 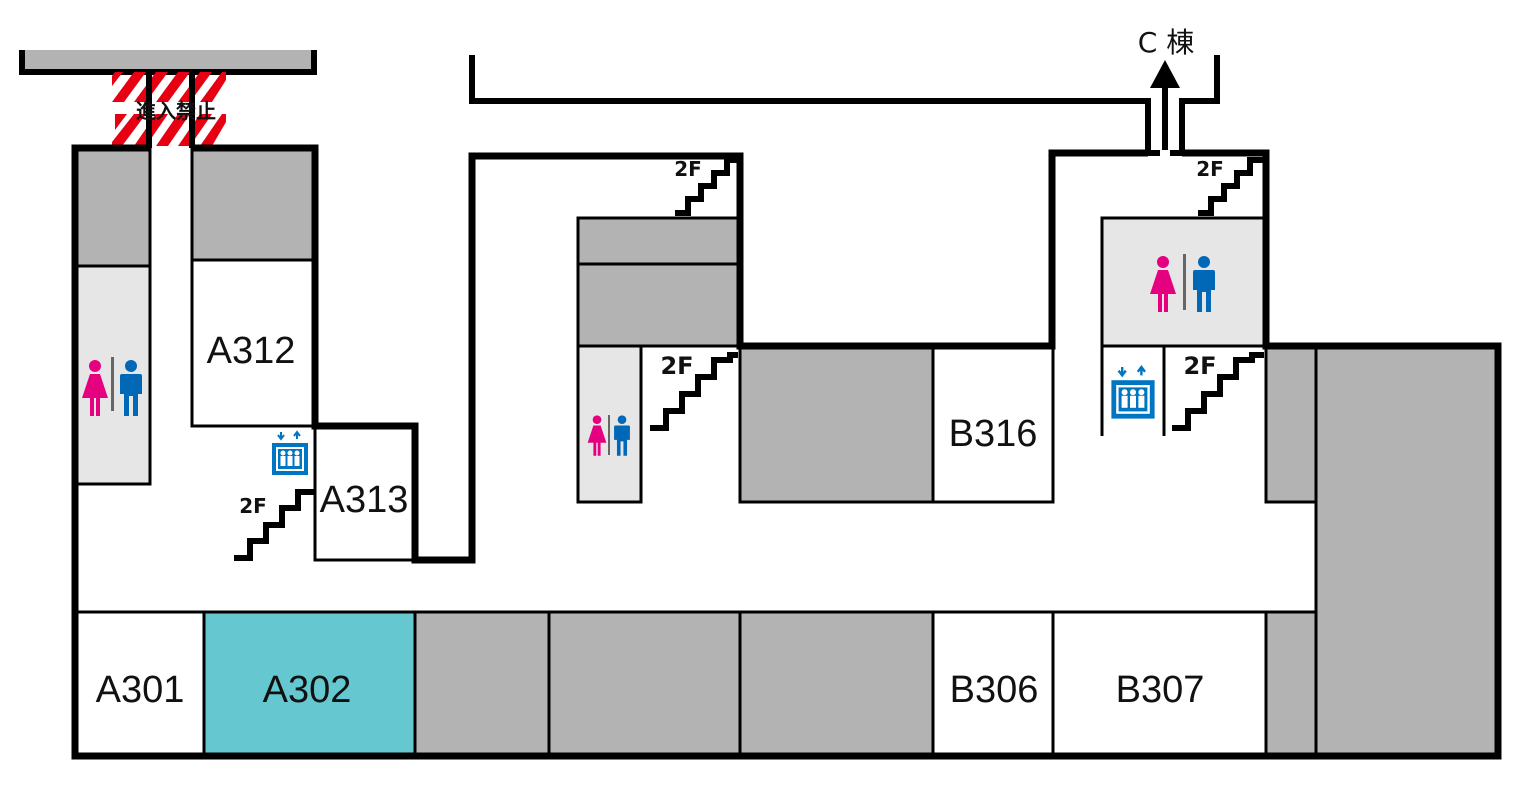 What do you see at coordinates (176, 111) in the screenshot?
I see `no-entry-label: 進入禁止` at bounding box center [176, 111].